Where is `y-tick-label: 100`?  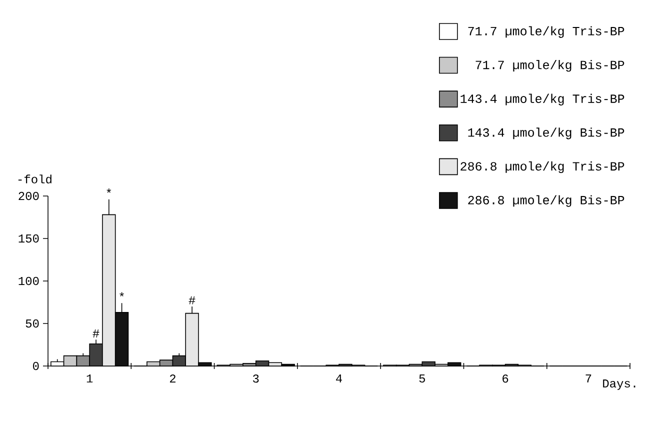
y-tick-label: 100 is located at coordinates (28, 281).